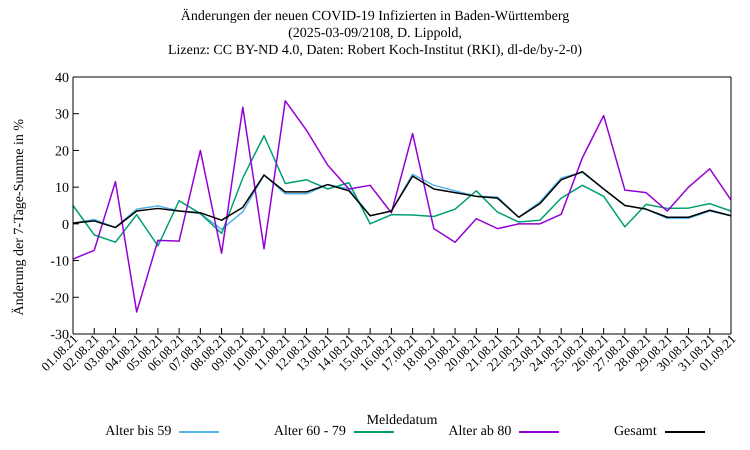 The image size is (750, 450). What do you see at coordinates (310, 432) in the screenshot?
I see `legend-label: Alter 60 - 79` at bounding box center [310, 432].